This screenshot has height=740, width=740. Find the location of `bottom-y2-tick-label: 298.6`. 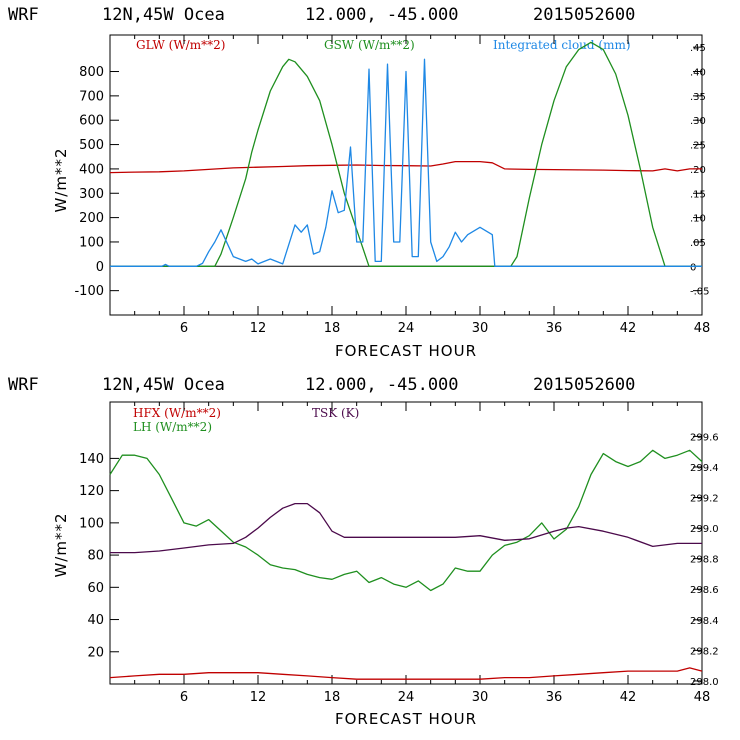

bottom-y2-tick-label: 298.6 is located at coordinates (704, 590).